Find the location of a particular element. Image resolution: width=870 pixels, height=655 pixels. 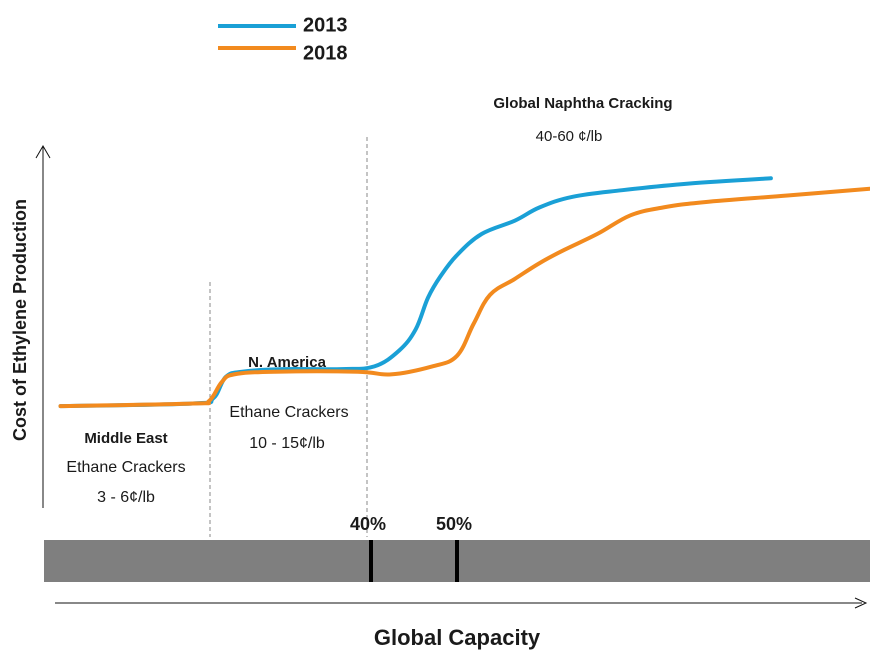

capacity-marker-label-40: 40% is located at coordinates (368, 524).